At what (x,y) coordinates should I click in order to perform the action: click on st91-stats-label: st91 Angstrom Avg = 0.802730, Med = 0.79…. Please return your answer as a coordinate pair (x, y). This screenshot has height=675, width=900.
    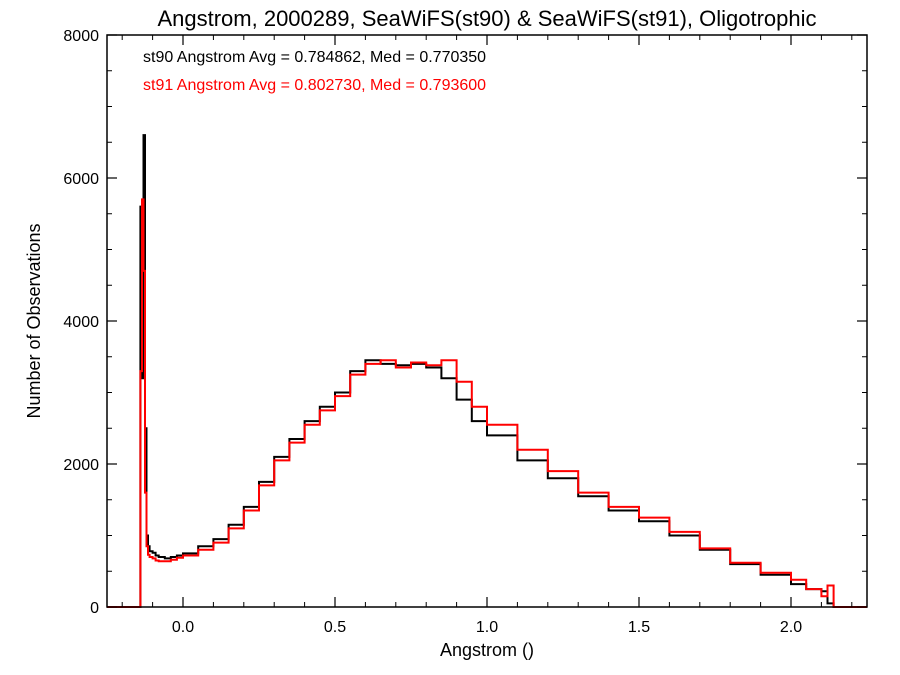
    Looking at the image, I should click on (314, 85).